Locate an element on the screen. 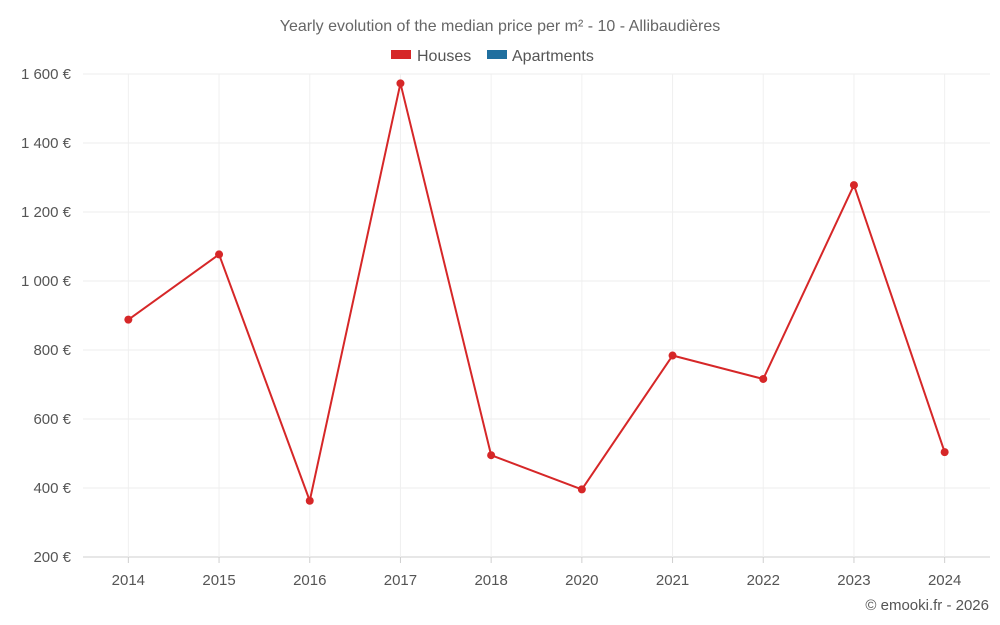  y-tick-label: 1 600 € is located at coordinates (46, 74).